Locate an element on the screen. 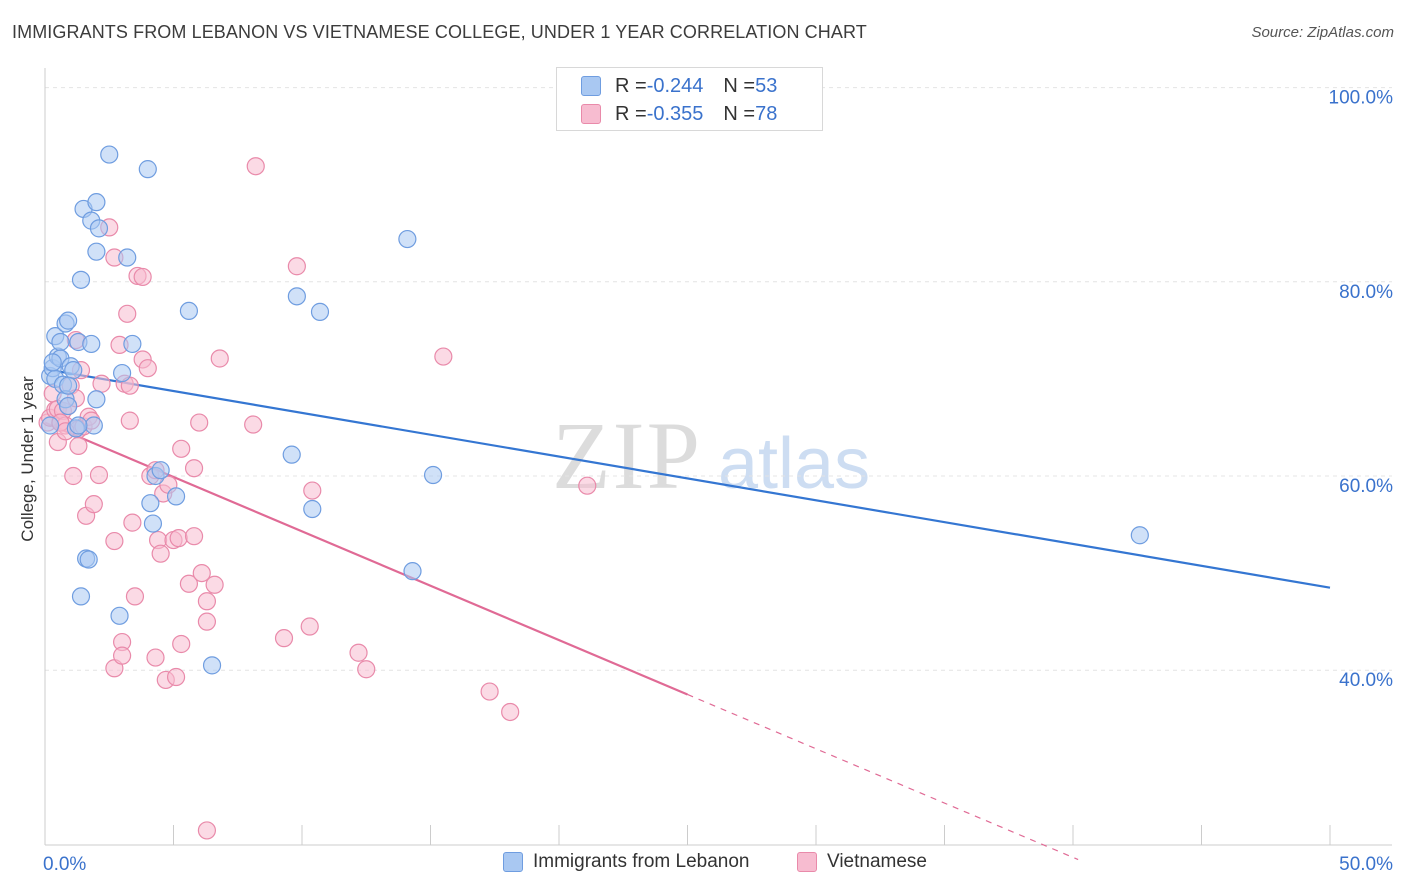 This screenshot has height=892, width=1406. series-legend: Immigrants from Lebanon Vietnamese is located at coordinates (703, 865).